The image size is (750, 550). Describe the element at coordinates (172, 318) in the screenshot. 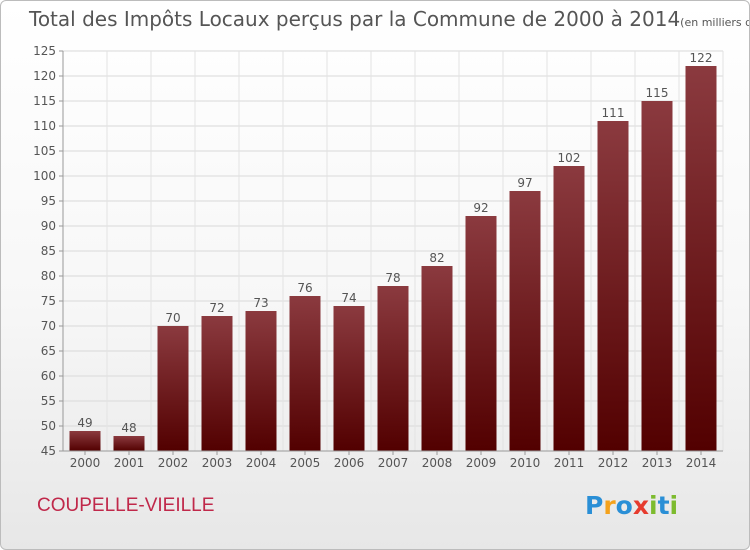

I see `data-label: 70` at that location.